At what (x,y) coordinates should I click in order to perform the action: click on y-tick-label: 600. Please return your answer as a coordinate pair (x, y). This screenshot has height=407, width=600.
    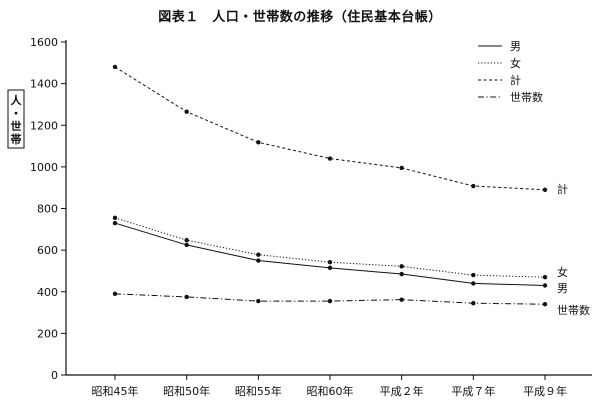
    Looking at the image, I should click on (47, 250).